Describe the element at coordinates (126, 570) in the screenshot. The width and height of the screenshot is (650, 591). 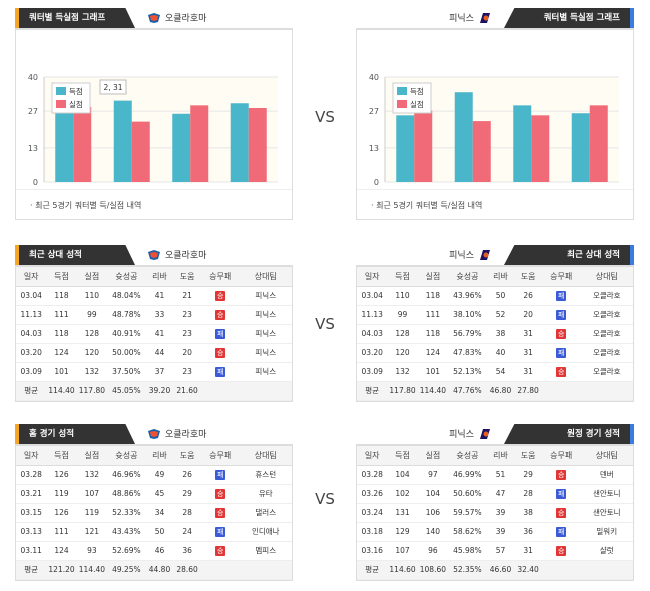
I see `average-cell: 49.25%` at that location.